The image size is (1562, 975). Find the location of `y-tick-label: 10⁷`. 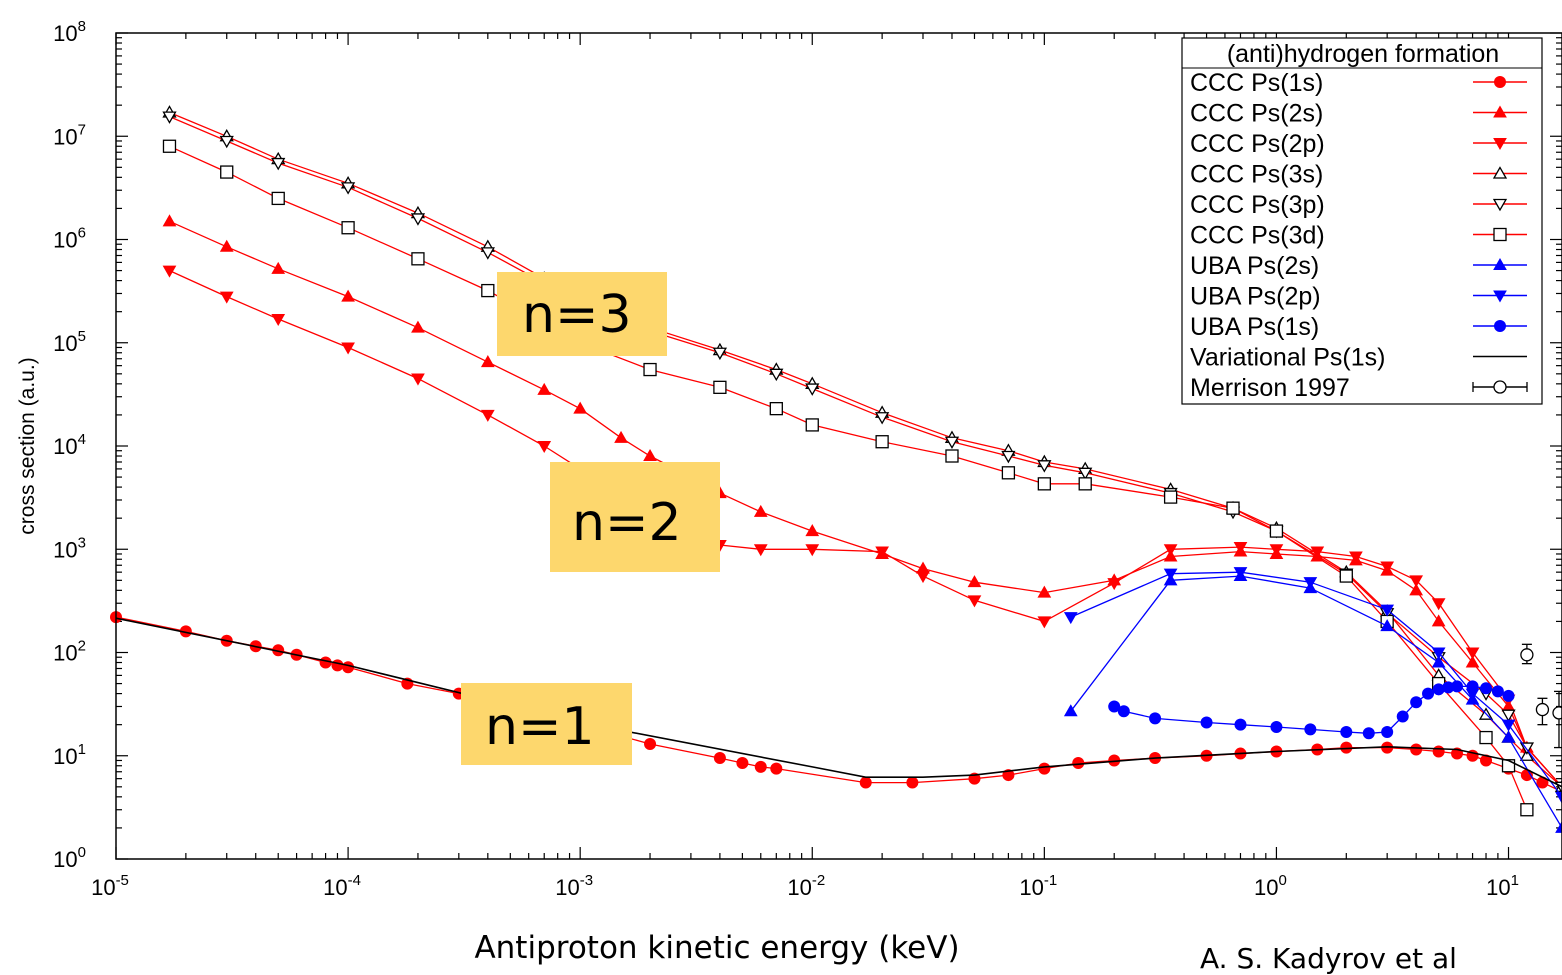

y-tick-label: 10⁷ is located at coordinates (69, 135).